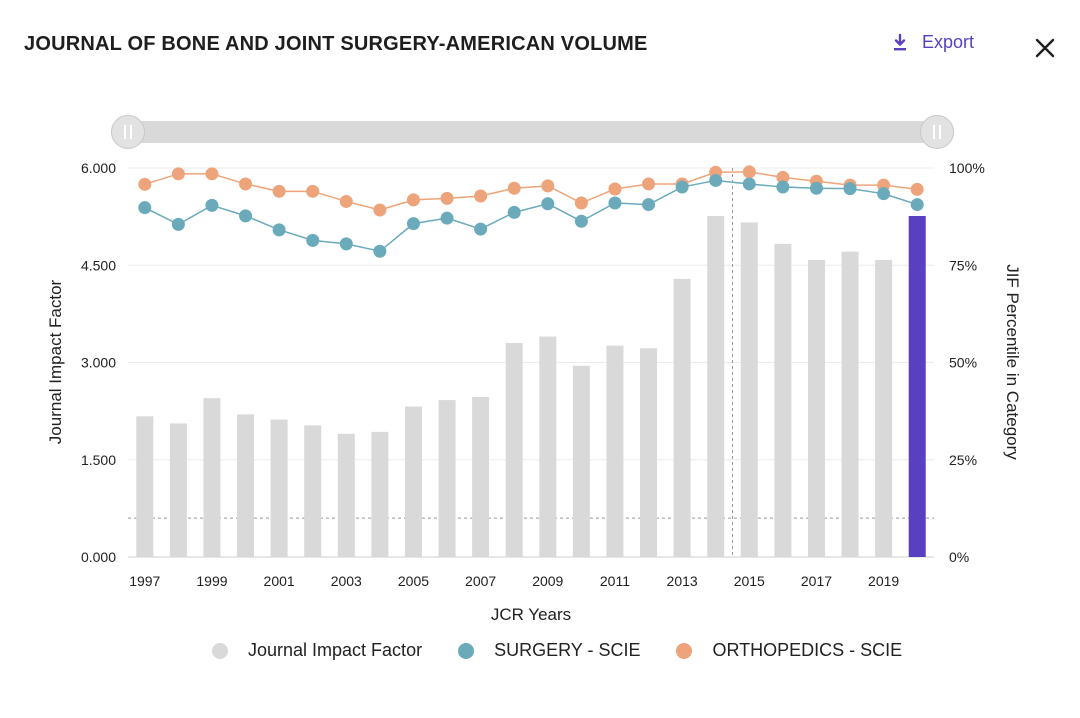 The width and height of the screenshot is (1080, 718). What do you see at coordinates (937, 132) in the screenshot?
I see `range-slider-end-handle` at bounding box center [937, 132].